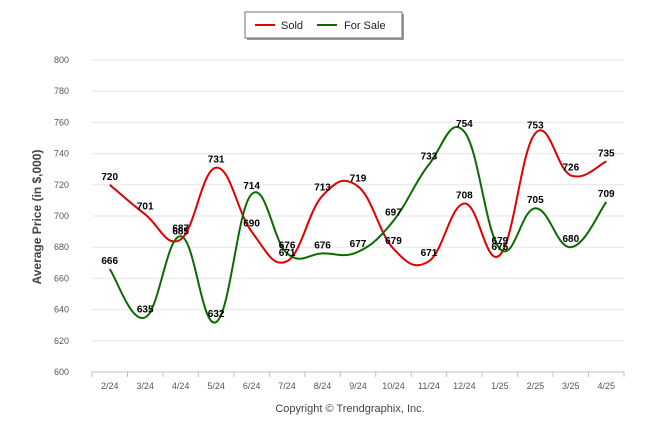 This screenshot has width=646, height=434. What do you see at coordinates (251, 224) in the screenshot?
I see `data-label-sold: 690` at bounding box center [251, 224].